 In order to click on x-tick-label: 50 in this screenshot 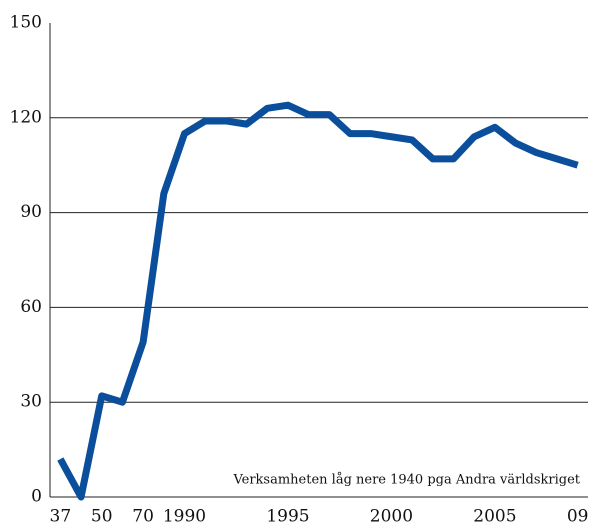, I will do `click(102, 515)`.